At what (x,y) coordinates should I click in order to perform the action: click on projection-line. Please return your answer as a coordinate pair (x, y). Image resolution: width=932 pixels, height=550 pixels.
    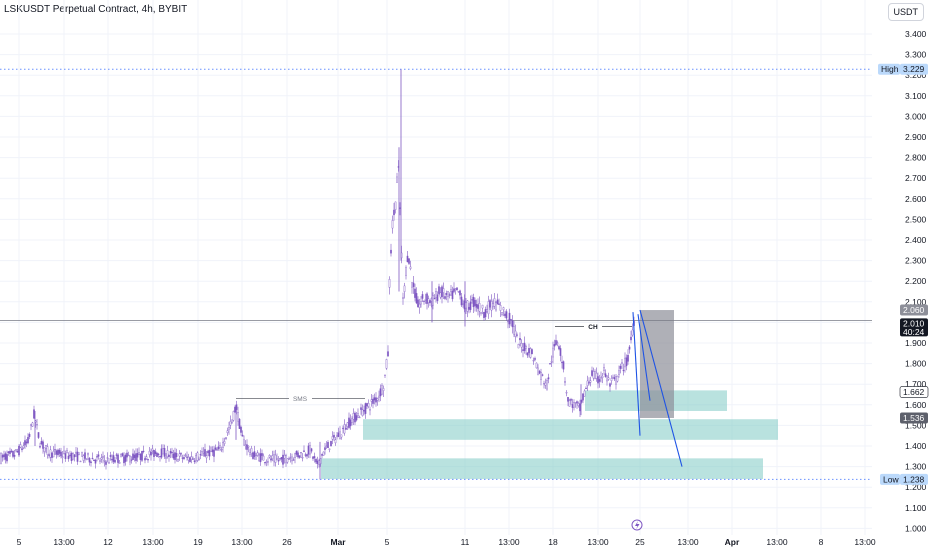
    Looking at the image, I should click on (636, 374).